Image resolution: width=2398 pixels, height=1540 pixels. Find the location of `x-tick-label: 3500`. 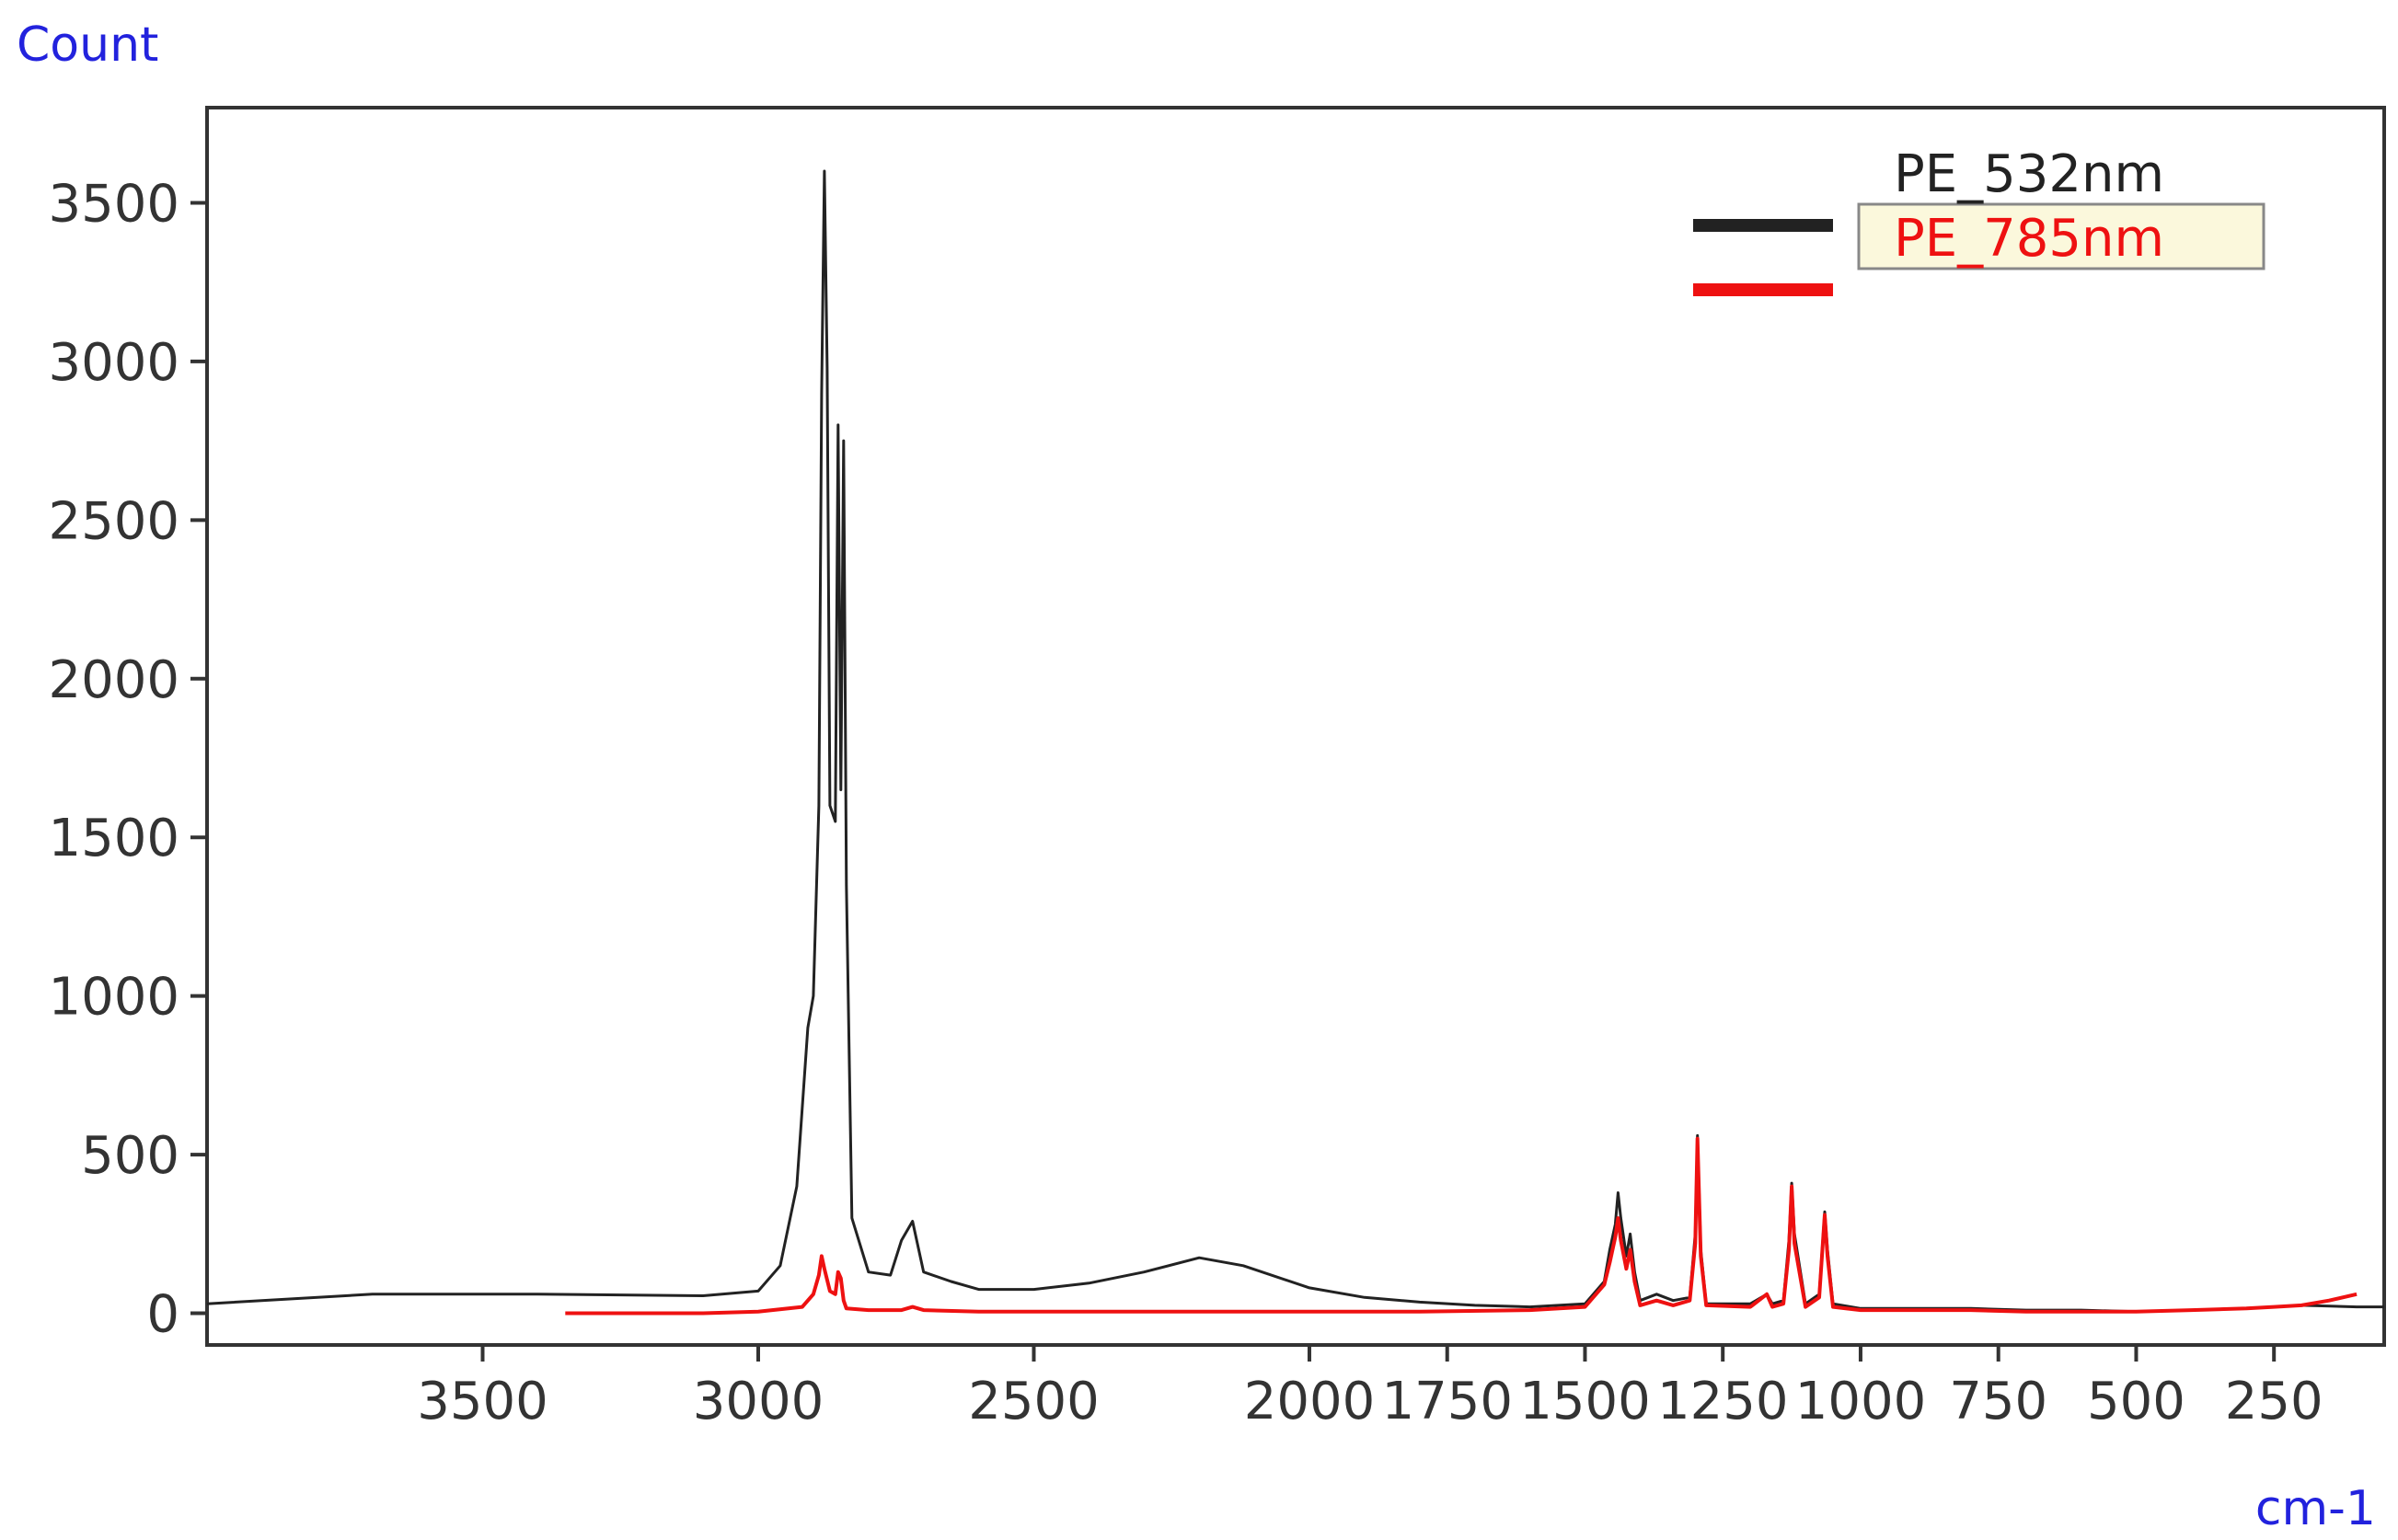

x-tick-label: 3500 is located at coordinates (482, 1401).